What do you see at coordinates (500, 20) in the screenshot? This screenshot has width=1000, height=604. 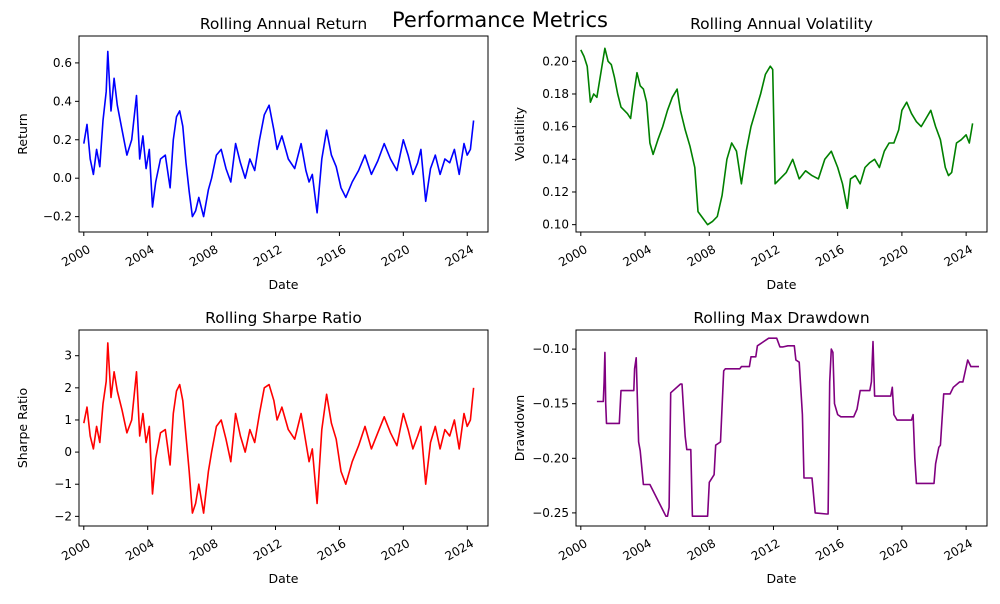 I see `figure-title: Performance Metrics` at bounding box center [500, 20].